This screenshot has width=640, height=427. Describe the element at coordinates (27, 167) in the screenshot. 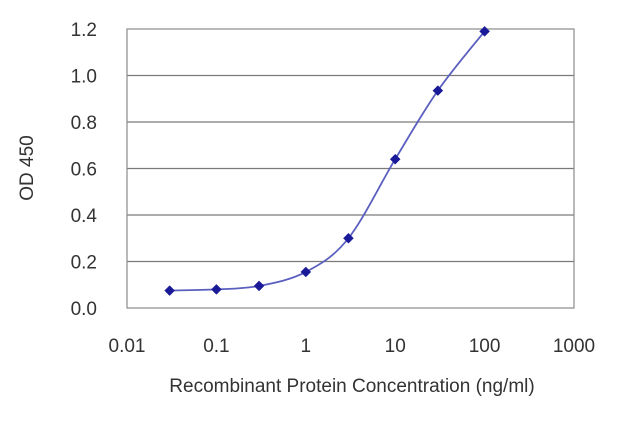

I see `y-axis-title: OD 450` at that location.